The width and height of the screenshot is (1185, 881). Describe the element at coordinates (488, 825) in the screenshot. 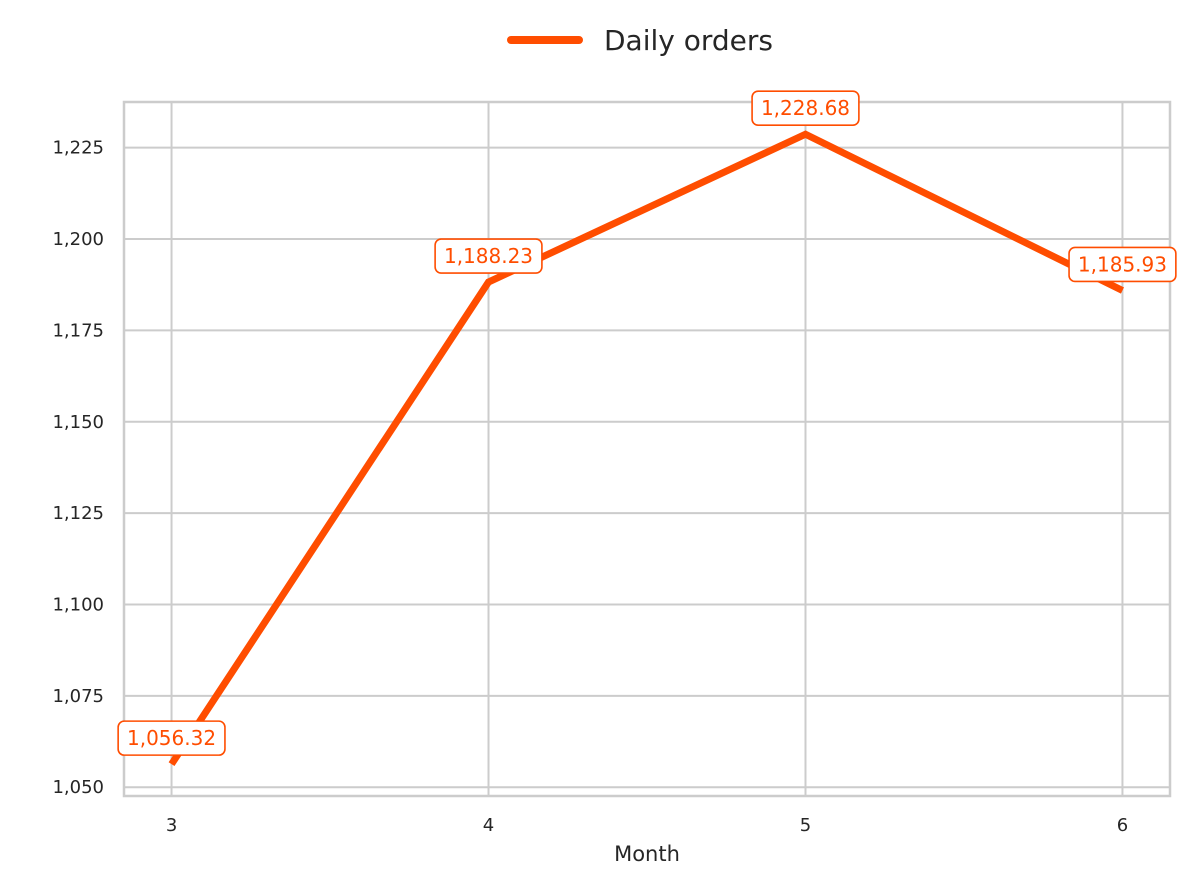

I see `x-tick-label-4: 4` at that location.